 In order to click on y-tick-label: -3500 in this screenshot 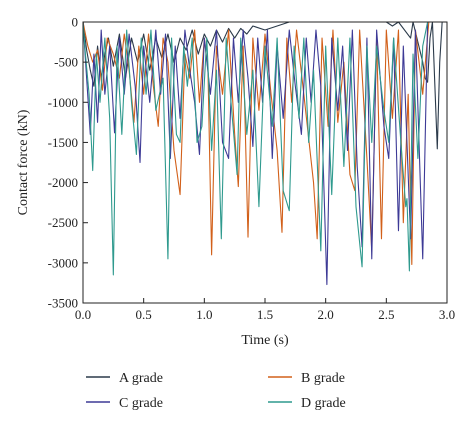, I will do `click(63, 303)`.